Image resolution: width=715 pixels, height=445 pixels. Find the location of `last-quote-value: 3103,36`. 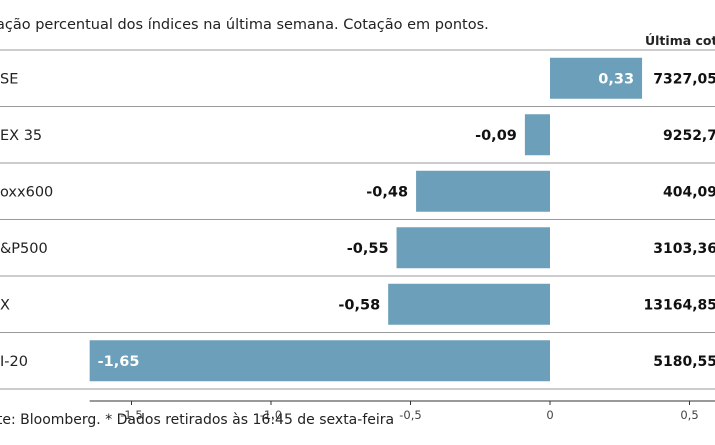

last-quote-value: 3103,36 is located at coordinates (684, 249).